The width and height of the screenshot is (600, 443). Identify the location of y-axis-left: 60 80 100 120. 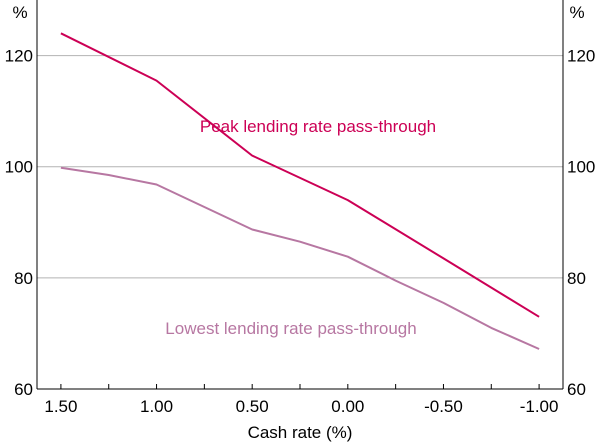
(19, 223).